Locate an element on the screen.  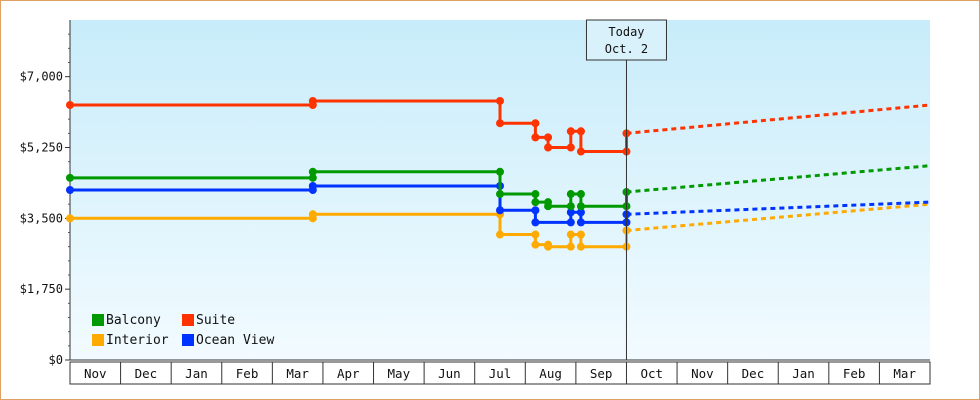
today-marker: Today Oct. 2 is located at coordinates (626, 189).